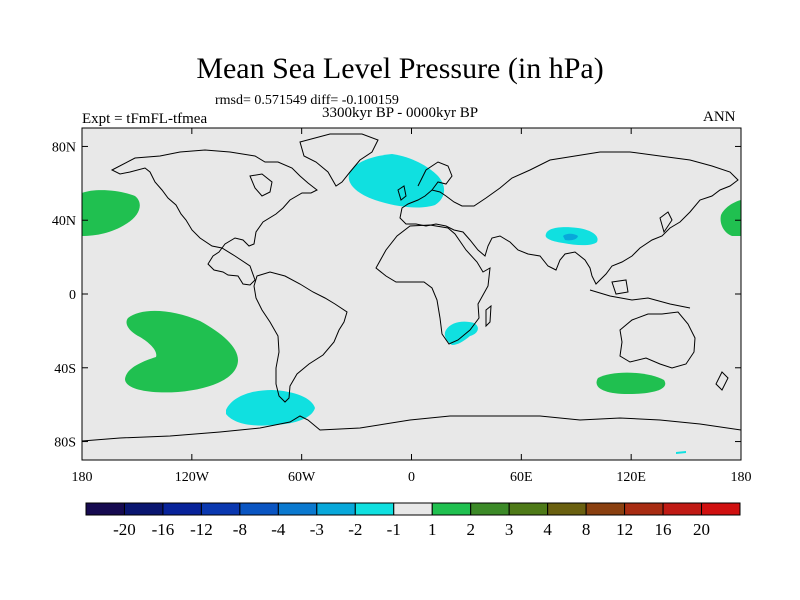 The width and height of the screenshot is (800, 600). What do you see at coordinates (355, 529) in the screenshot?
I see `colorbar-label: -2` at bounding box center [355, 529].